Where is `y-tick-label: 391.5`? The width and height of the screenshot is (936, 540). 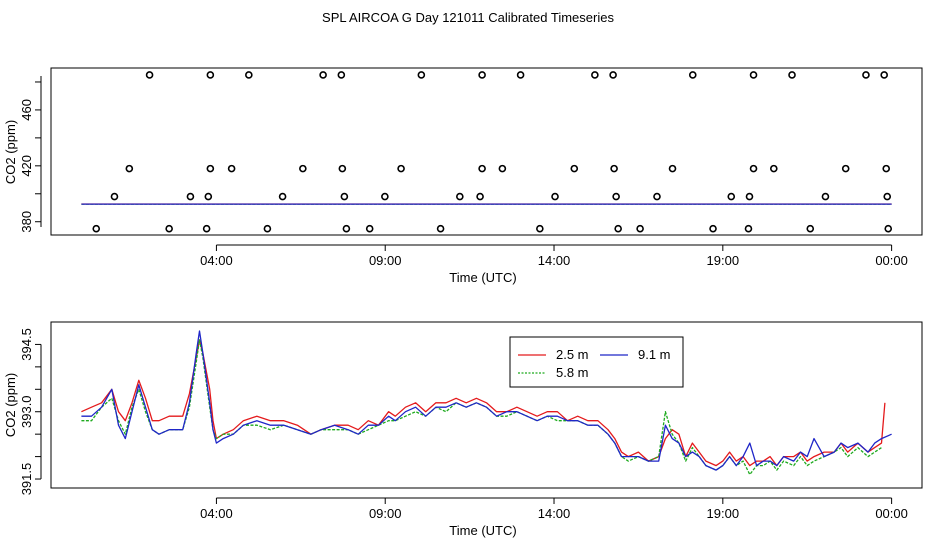 y-tick-label: 391.5 is located at coordinates (26, 479).